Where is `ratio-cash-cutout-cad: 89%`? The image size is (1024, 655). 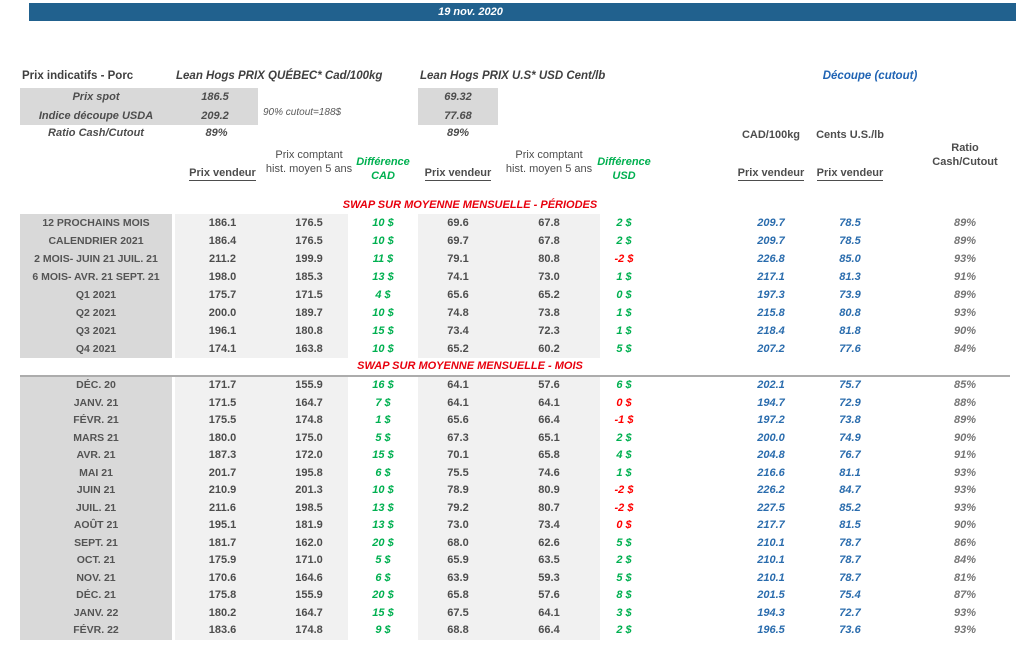 ratio-cash-cutout-cad: 89% is located at coordinates (216, 133).